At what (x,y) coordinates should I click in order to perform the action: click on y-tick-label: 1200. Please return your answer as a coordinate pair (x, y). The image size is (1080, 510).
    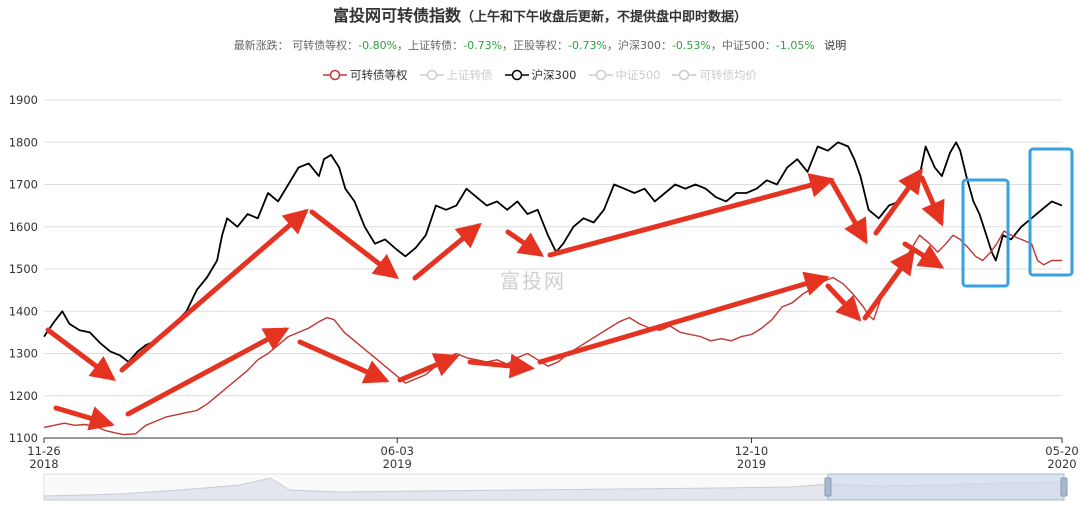
    Looking at the image, I should click on (23, 396).